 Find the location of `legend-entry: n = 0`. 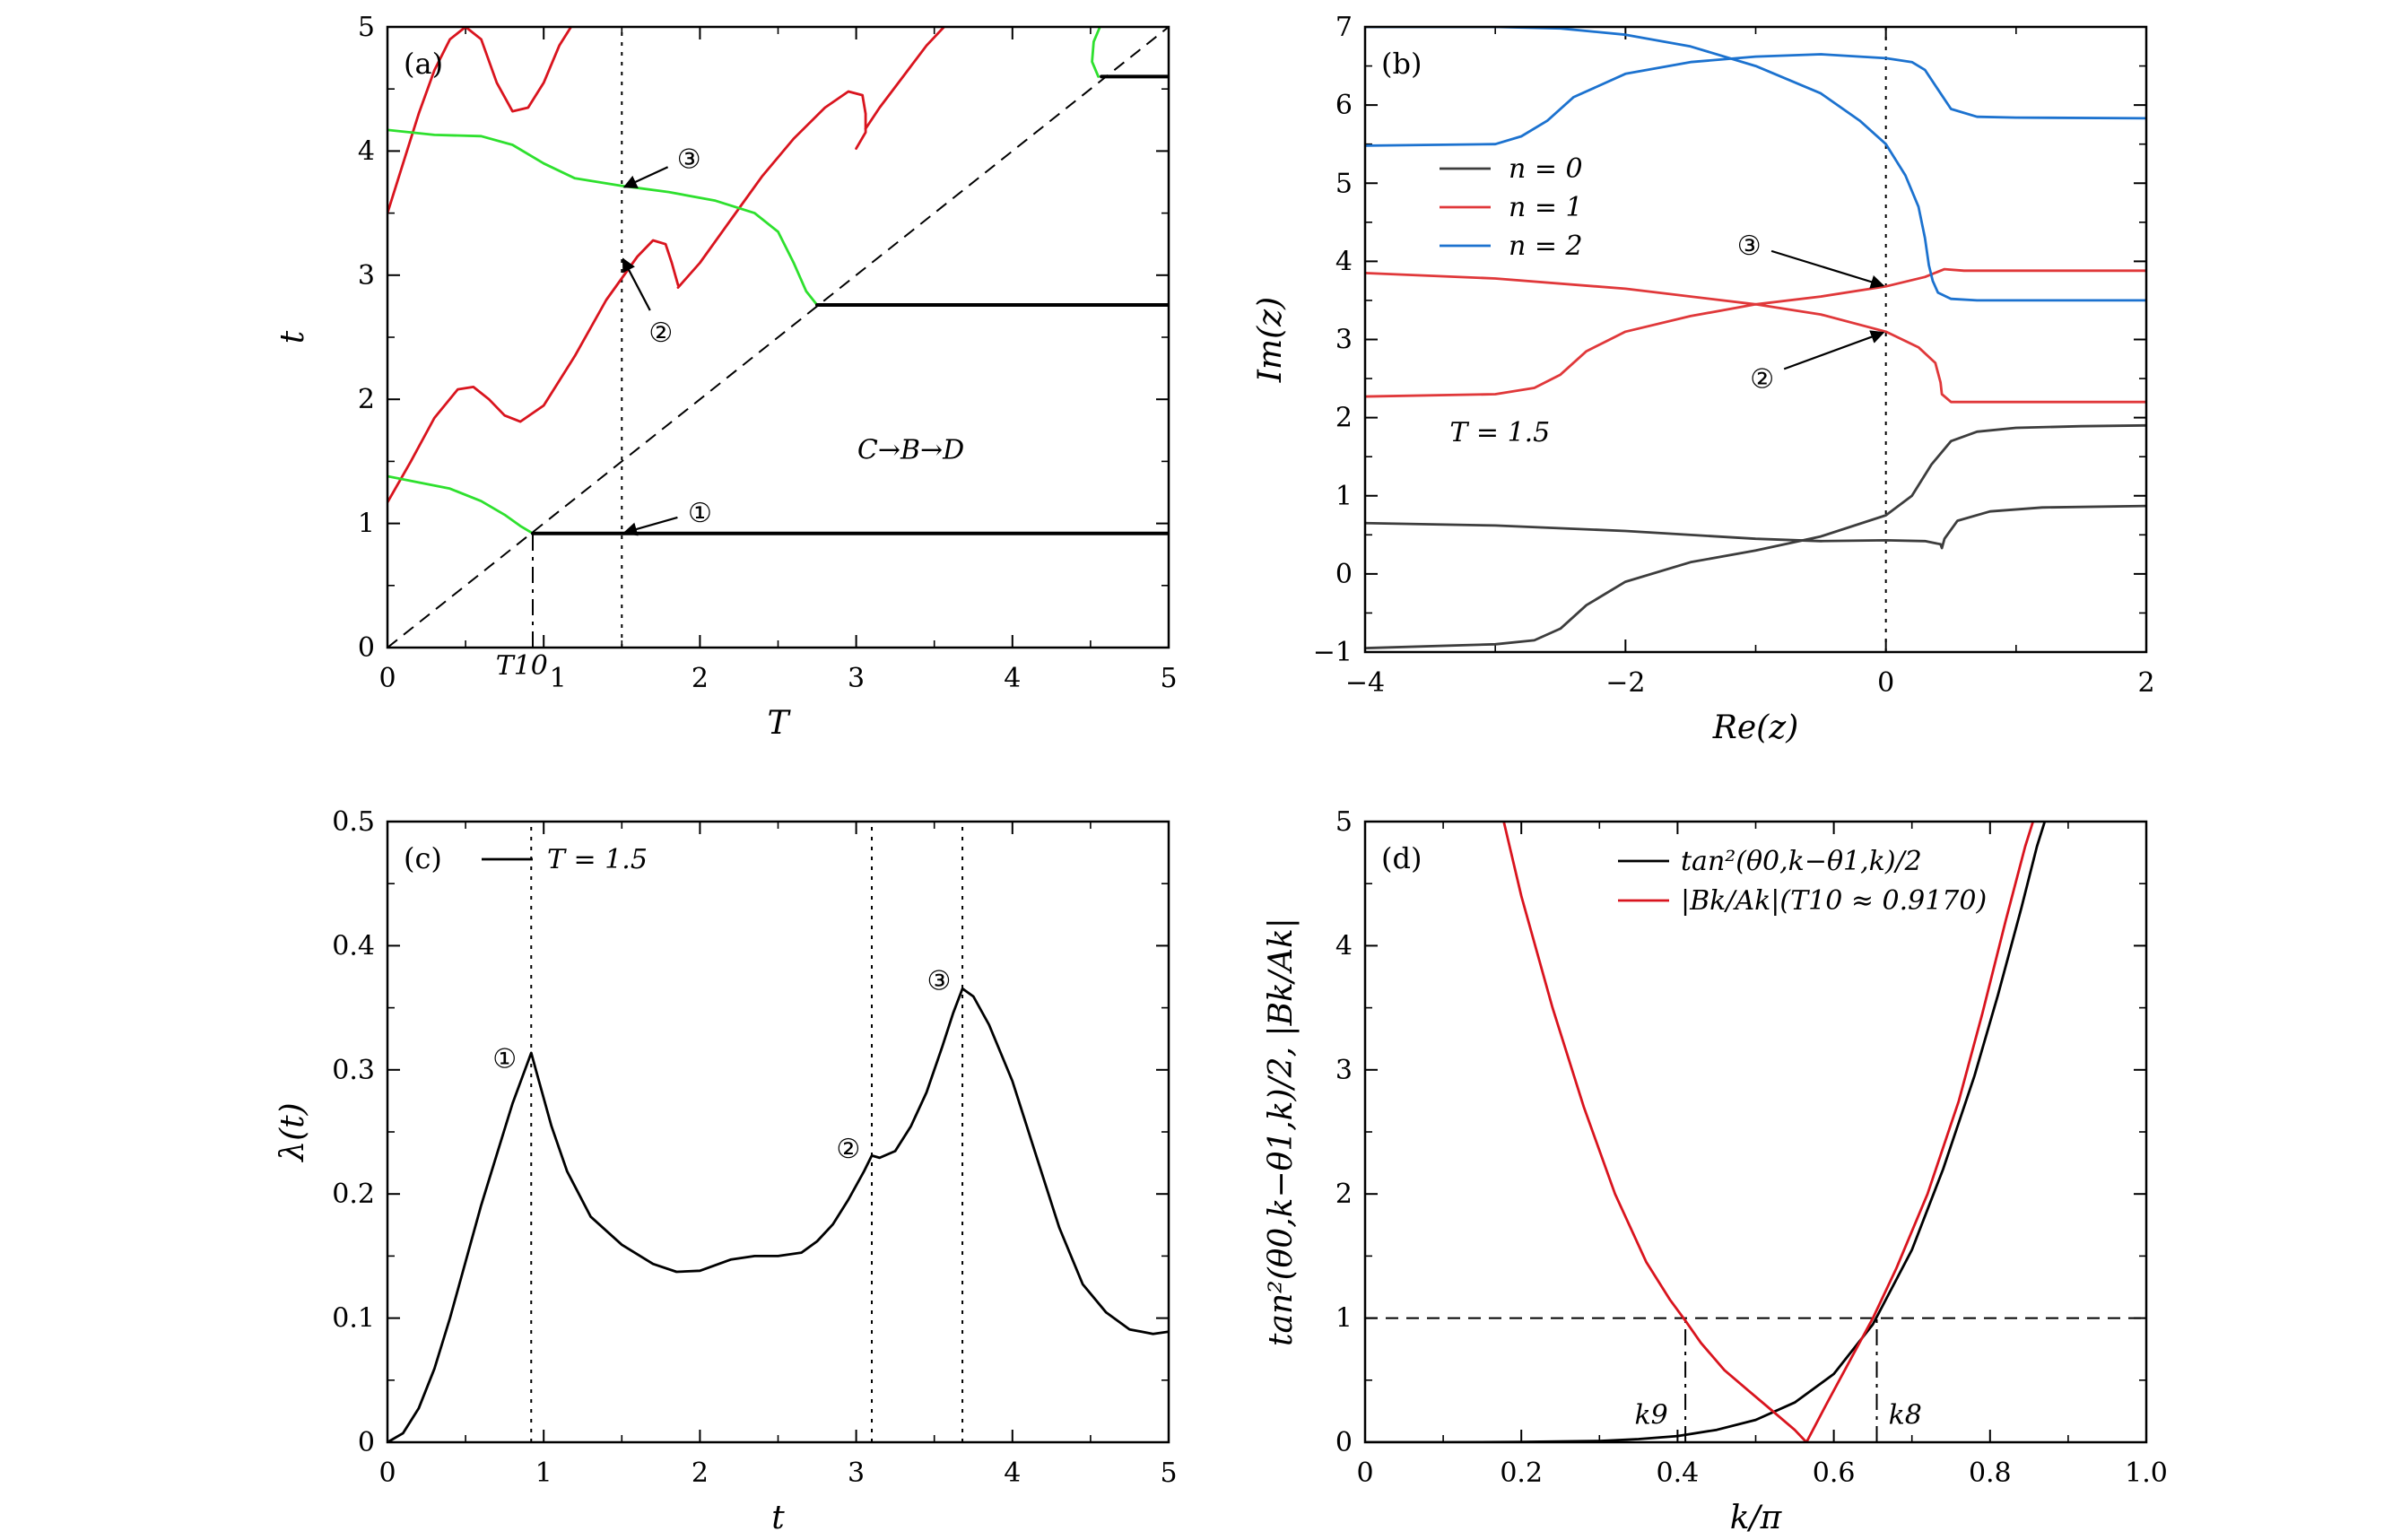

legend-entry: n = 0 is located at coordinates (1546, 169).